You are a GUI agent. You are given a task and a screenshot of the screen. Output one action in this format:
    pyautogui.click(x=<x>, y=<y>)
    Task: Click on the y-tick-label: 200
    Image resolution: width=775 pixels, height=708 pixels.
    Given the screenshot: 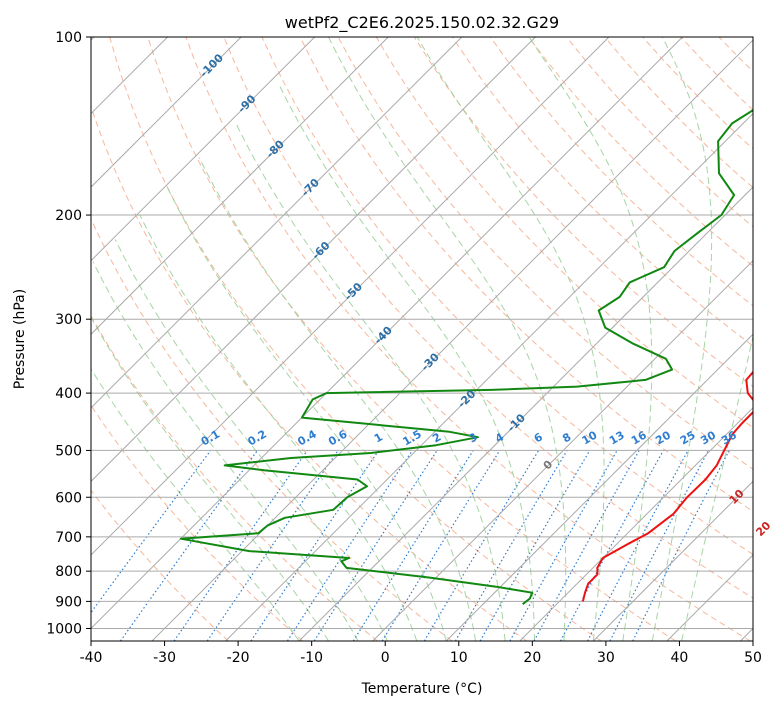 What is the action you would take?
    pyautogui.click(x=68, y=216)
    